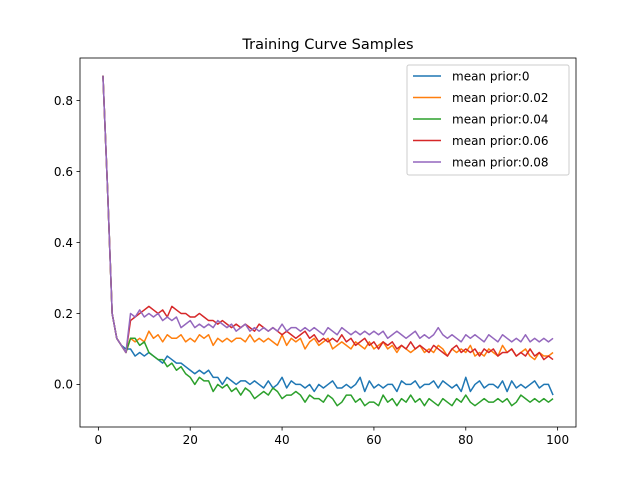 The width and height of the screenshot is (640, 480). I want to click on x-tick-label-2: 40, so click(281, 440).